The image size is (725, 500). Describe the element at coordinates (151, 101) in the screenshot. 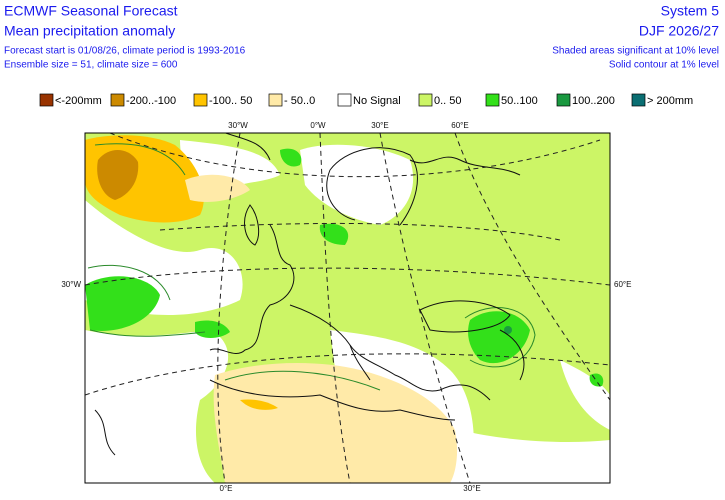

I see `legend-label: -200..-100` at that location.